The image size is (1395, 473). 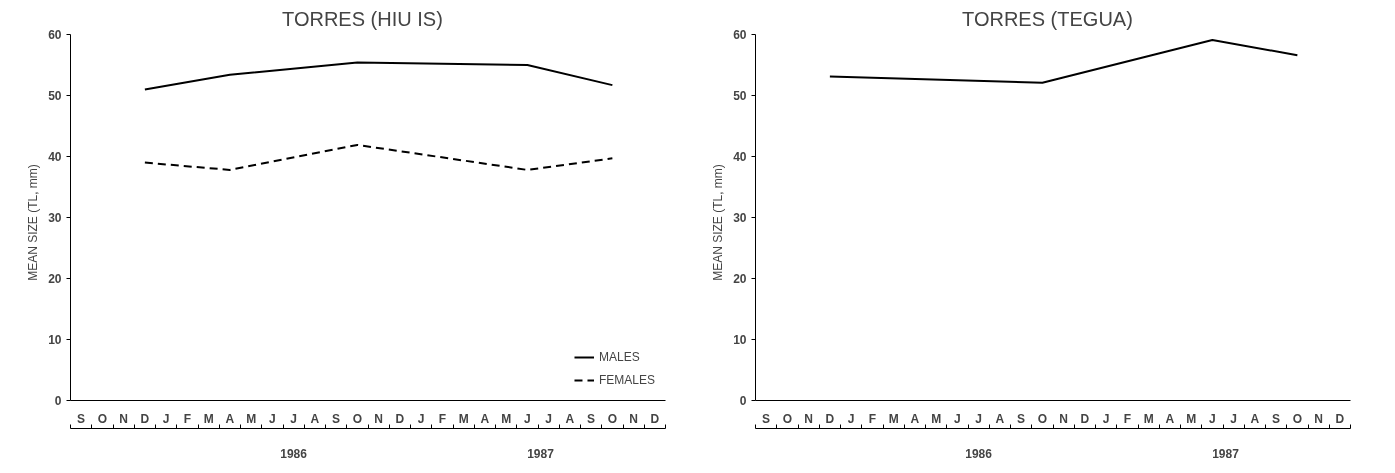 What do you see at coordinates (619, 357) in the screenshot?
I see `legend-label: MALES` at bounding box center [619, 357].